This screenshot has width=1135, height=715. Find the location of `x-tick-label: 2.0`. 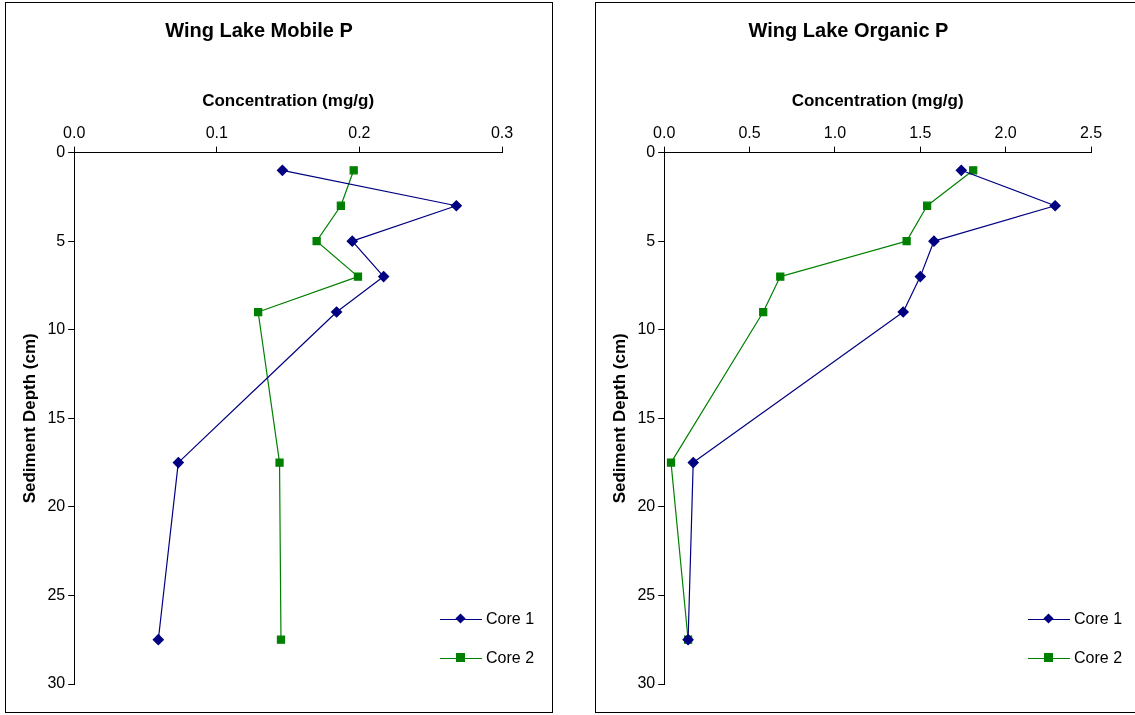

x-tick-label: 2.0 is located at coordinates (1005, 133).